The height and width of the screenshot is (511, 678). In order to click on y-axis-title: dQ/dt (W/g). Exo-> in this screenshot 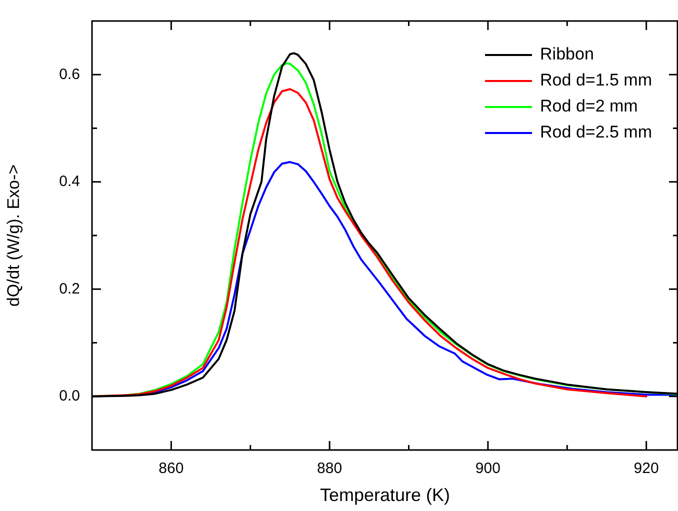, I will do `click(13, 235)`.